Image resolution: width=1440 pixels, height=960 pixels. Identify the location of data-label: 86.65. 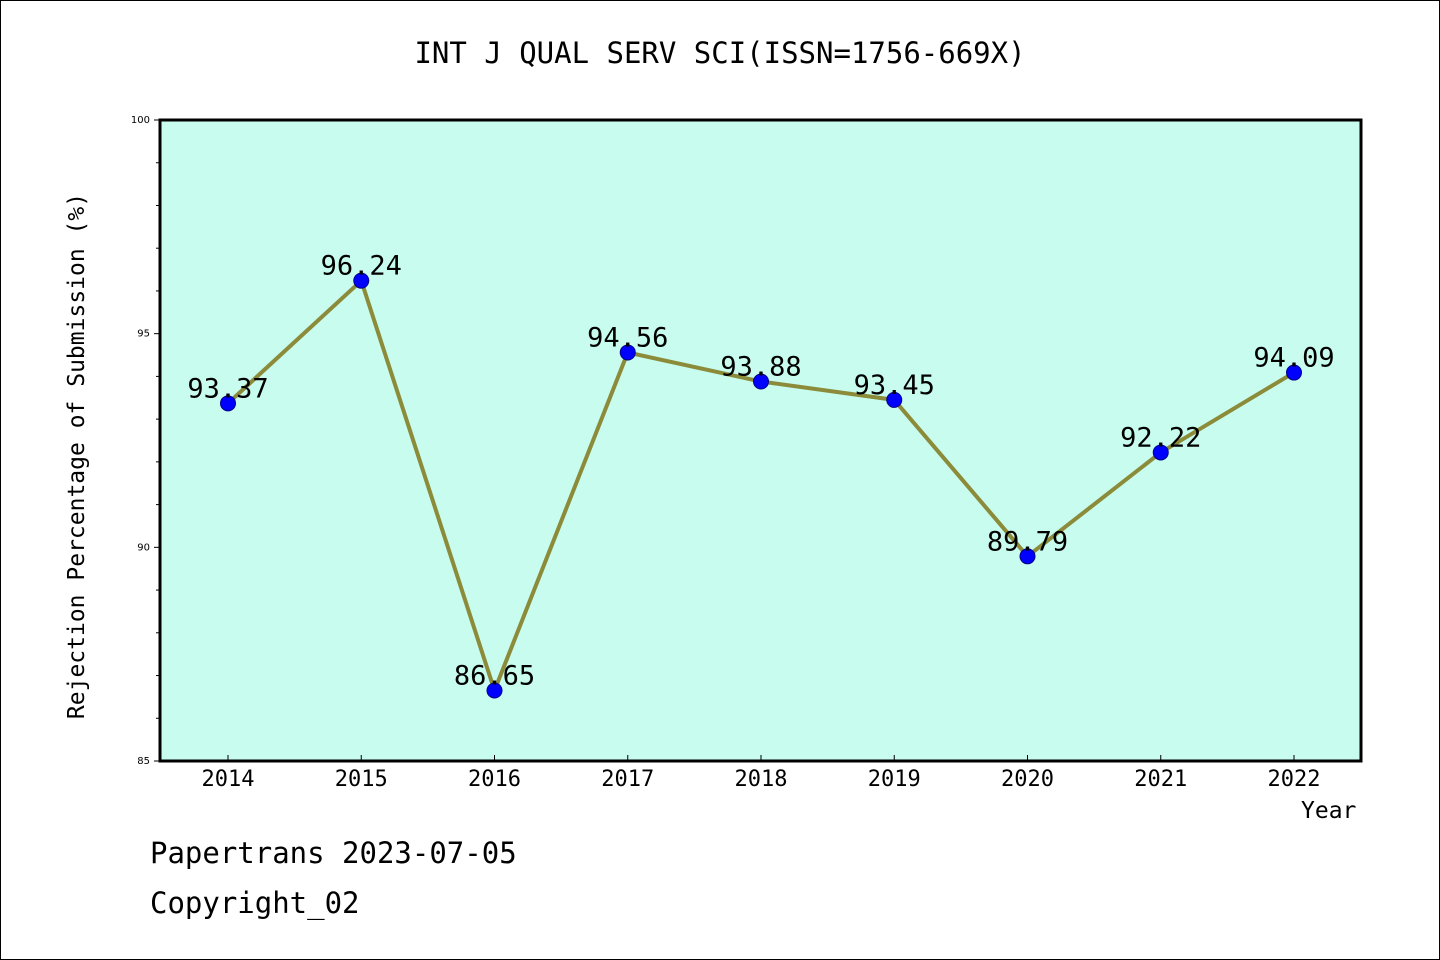
(494, 675).